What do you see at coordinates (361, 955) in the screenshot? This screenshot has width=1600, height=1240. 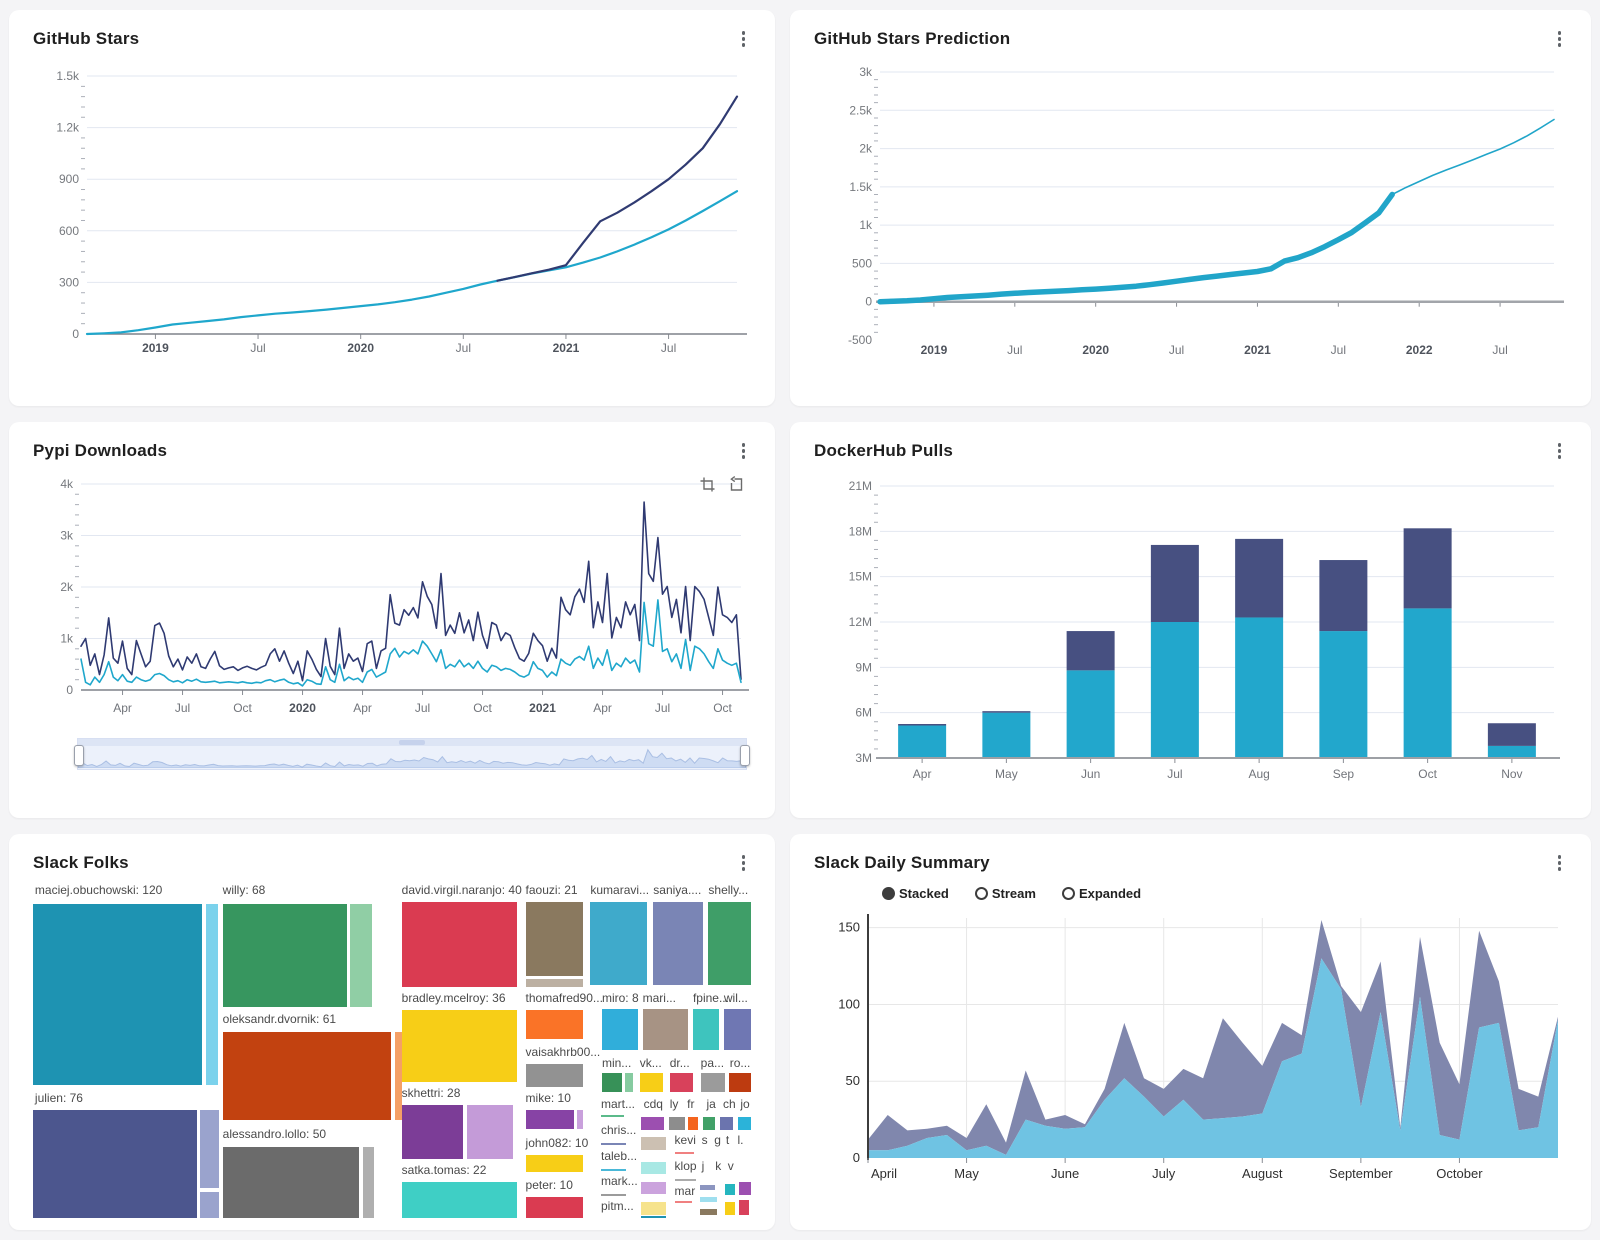 I see `treemap-cell-willy-sliver` at bounding box center [361, 955].